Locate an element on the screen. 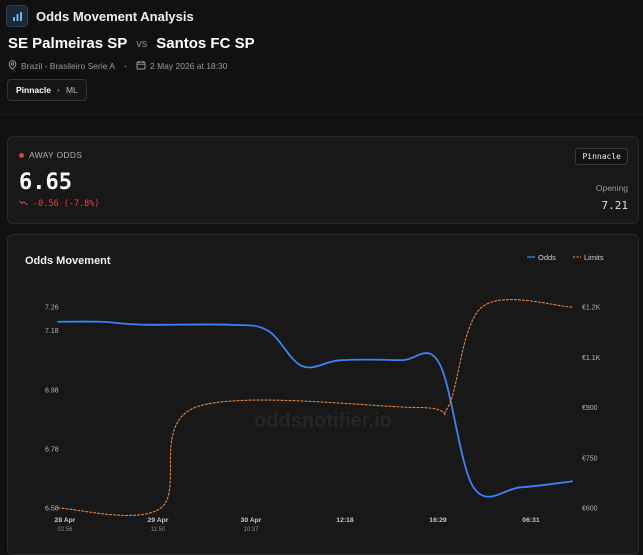  bookmaker-market-chip: Pinnacle • ML is located at coordinates (47, 90).